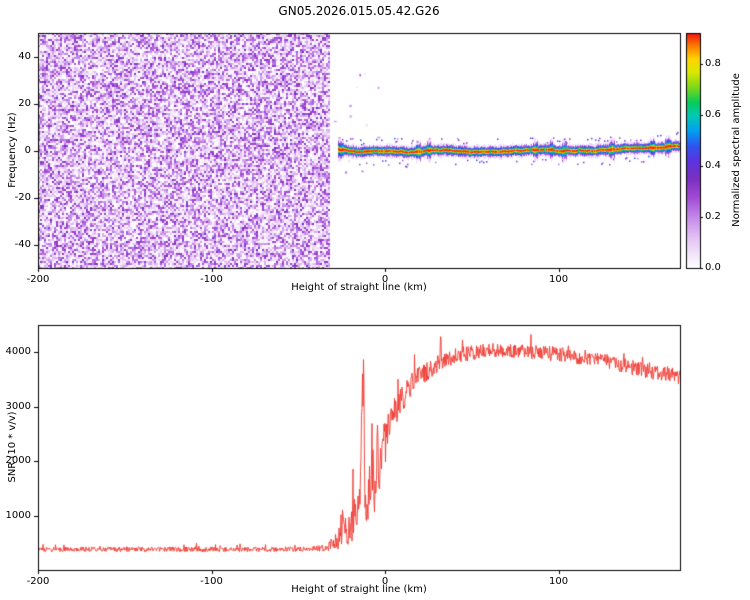  Describe the element at coordinates (211, 279) in the screenshot. I see `top-x-tick-label: -100` at that location.